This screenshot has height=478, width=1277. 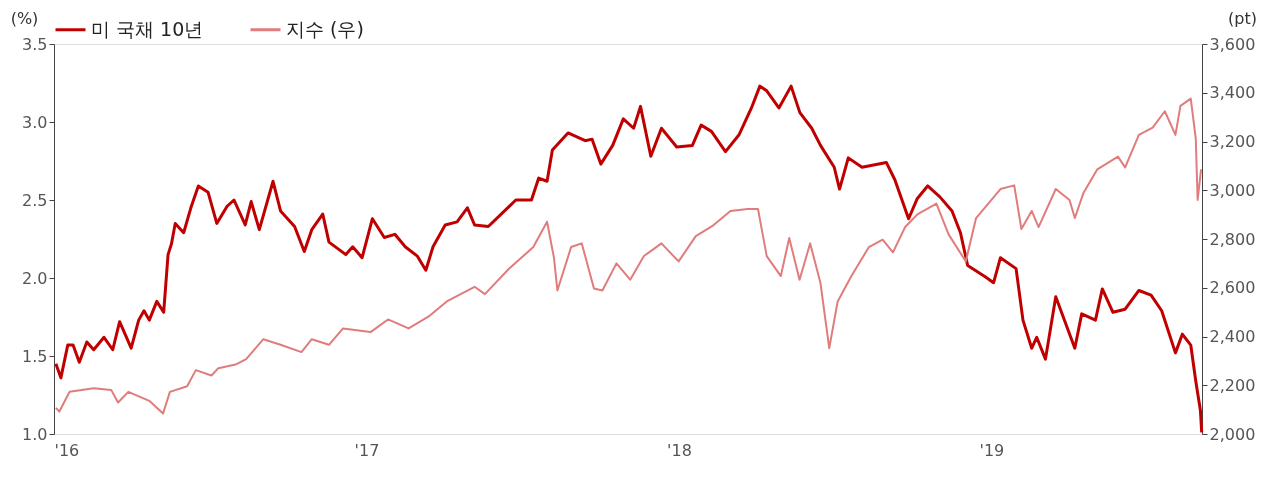 I want to click on legend-label: 미 국채 10년, so click(x=147, y=28).